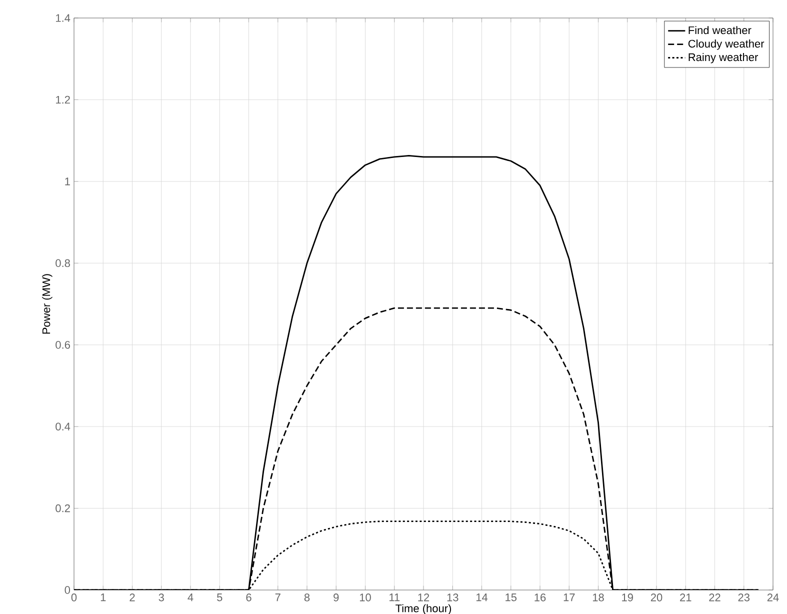 This screenshot has width=787, height=614. I want to click on legend-label: Find weather, so click(720, 30).